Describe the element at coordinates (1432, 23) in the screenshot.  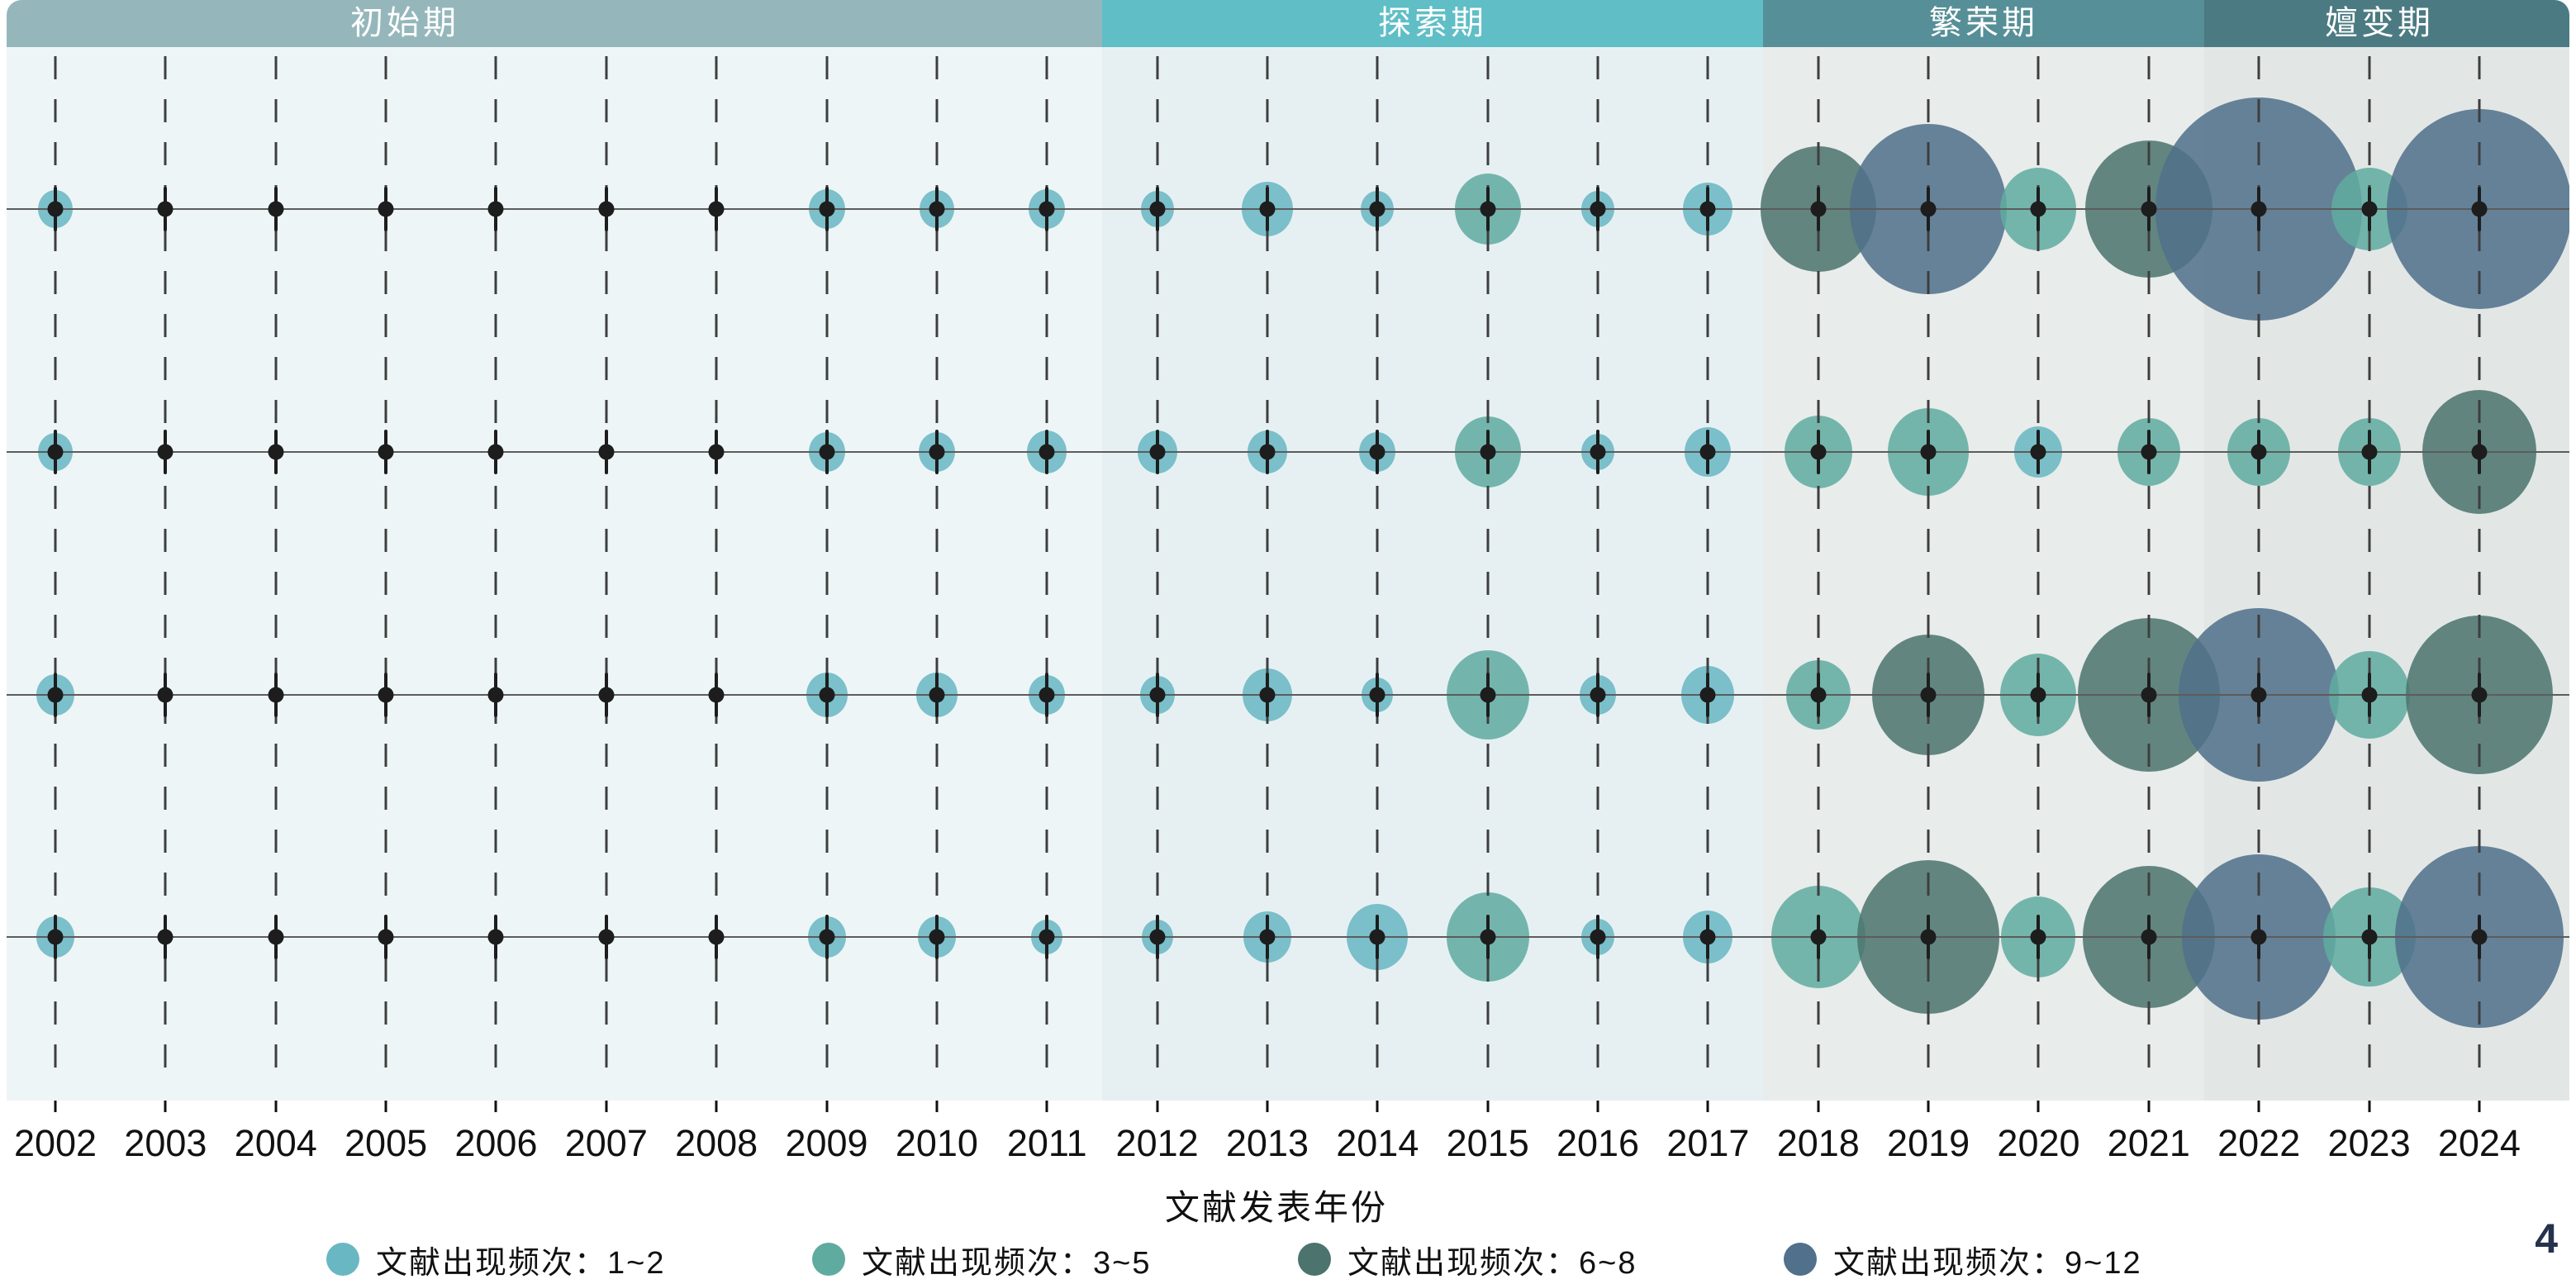
I see `phase-label-2: 探索期` at that location.